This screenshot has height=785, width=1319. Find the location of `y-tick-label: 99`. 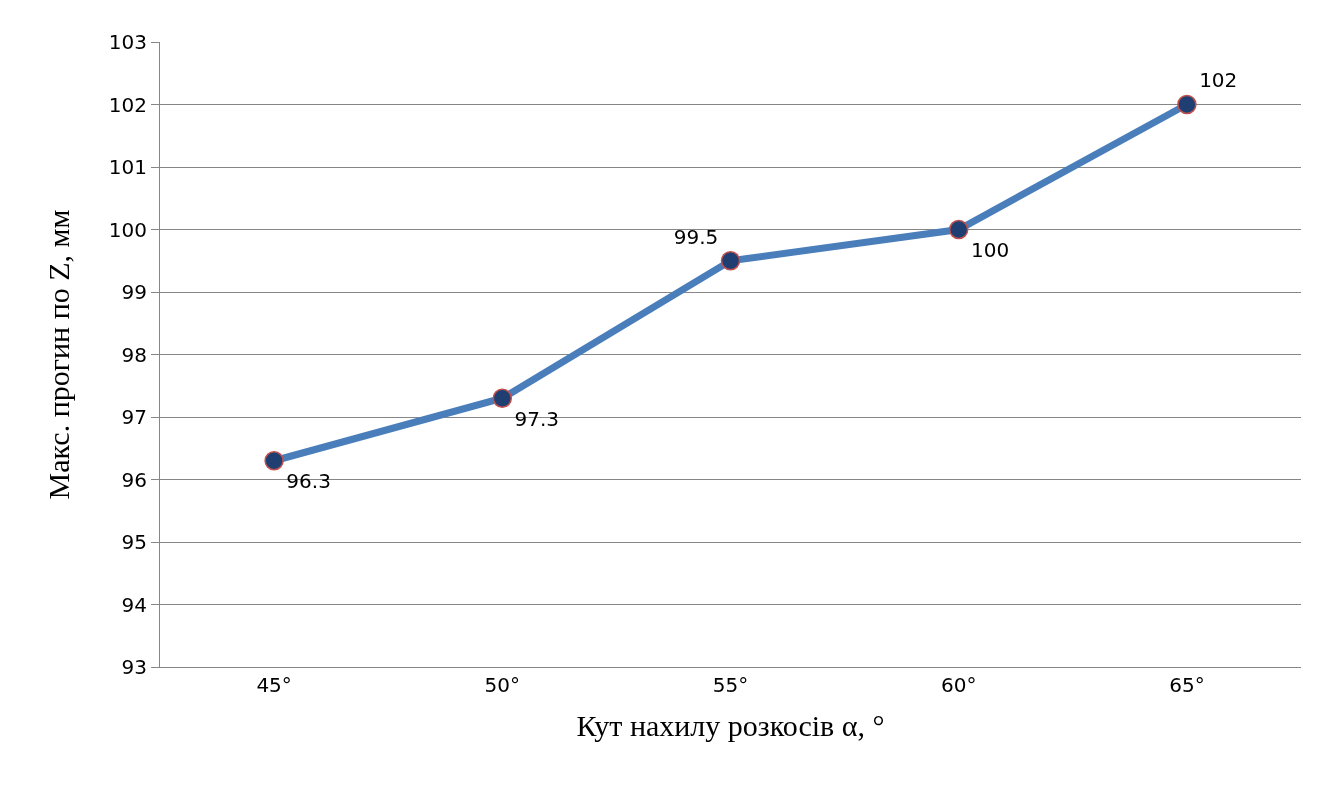

y-tick-label: 99 is located at coordinates (134, 292).